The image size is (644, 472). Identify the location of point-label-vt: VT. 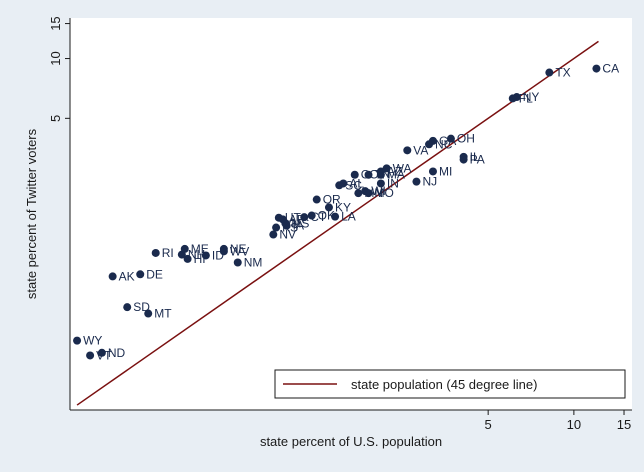
(104, 355).